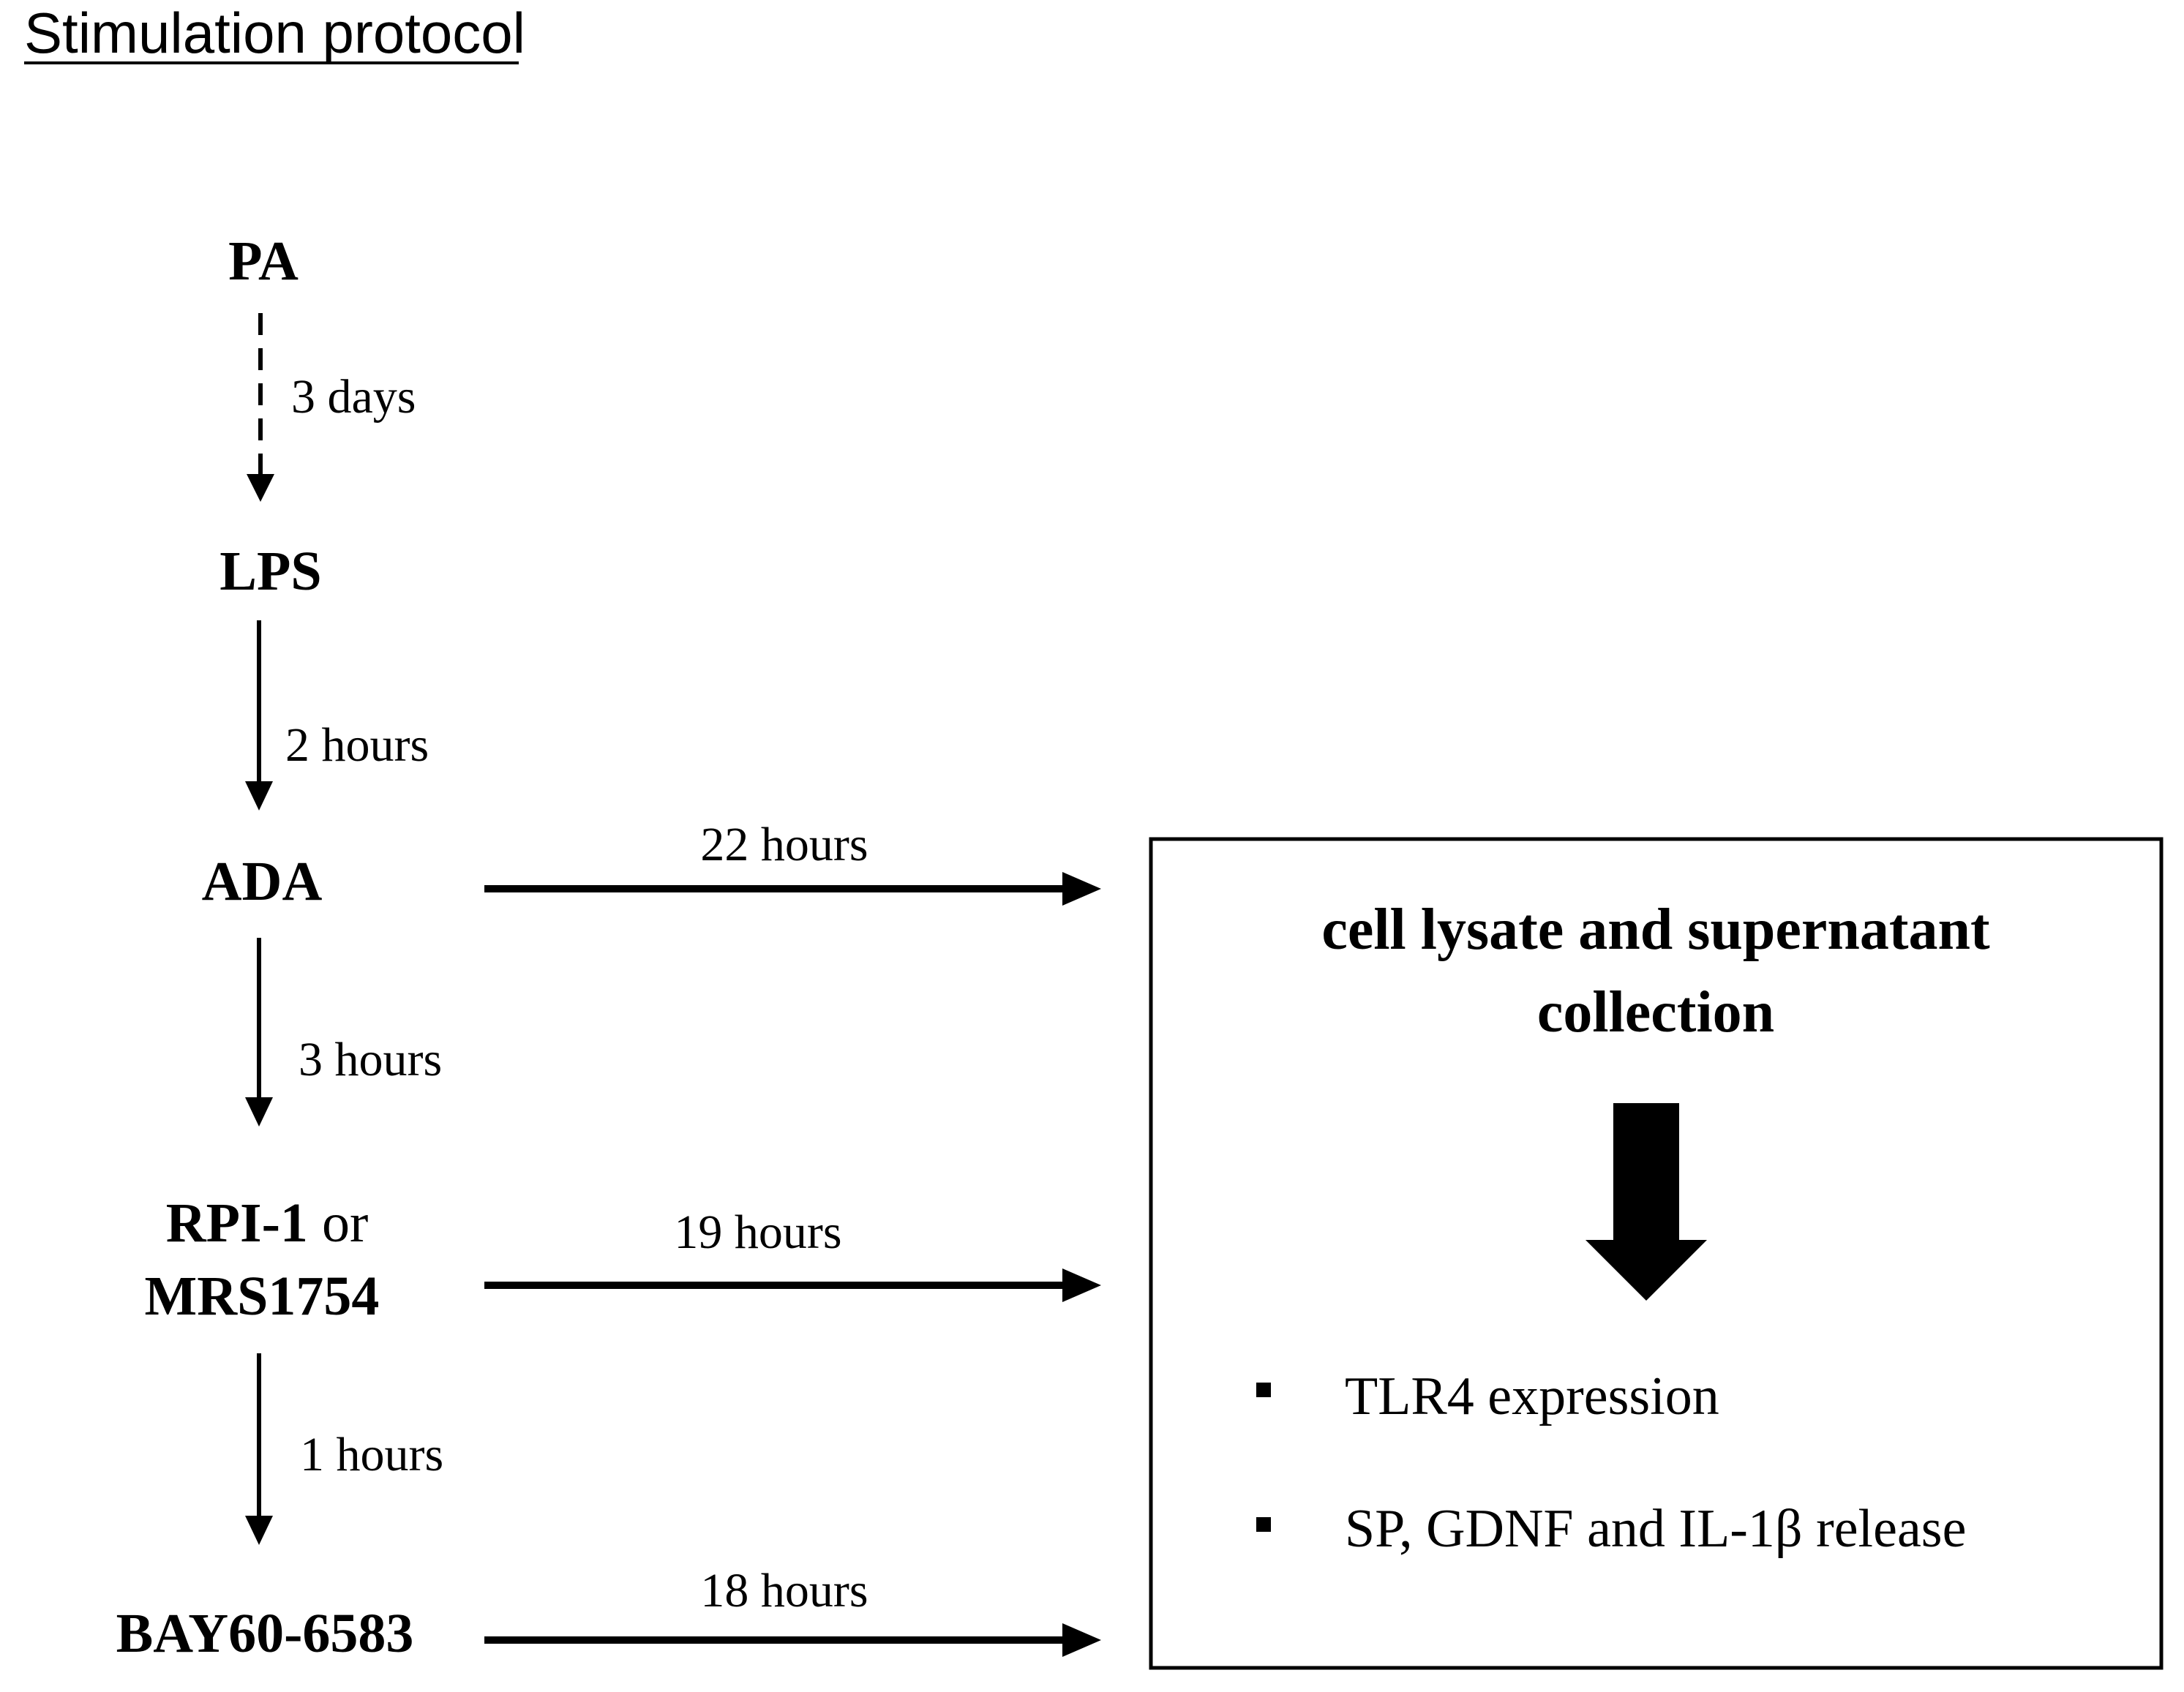 This screenshot has width=2184, height=1692. Describe the element at coordinates (1081, 1640) in the screenshot. I see `arrowhead-bay-incubation` at that location.